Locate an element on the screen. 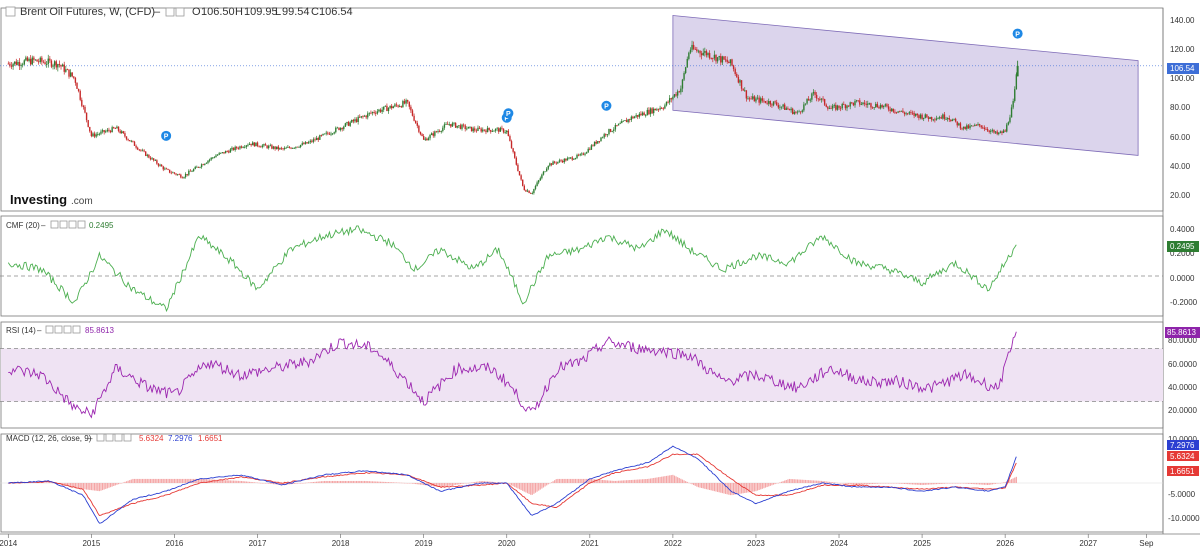 The image size is (1200, 549). event-marker is located at coordinates (1017, 33).